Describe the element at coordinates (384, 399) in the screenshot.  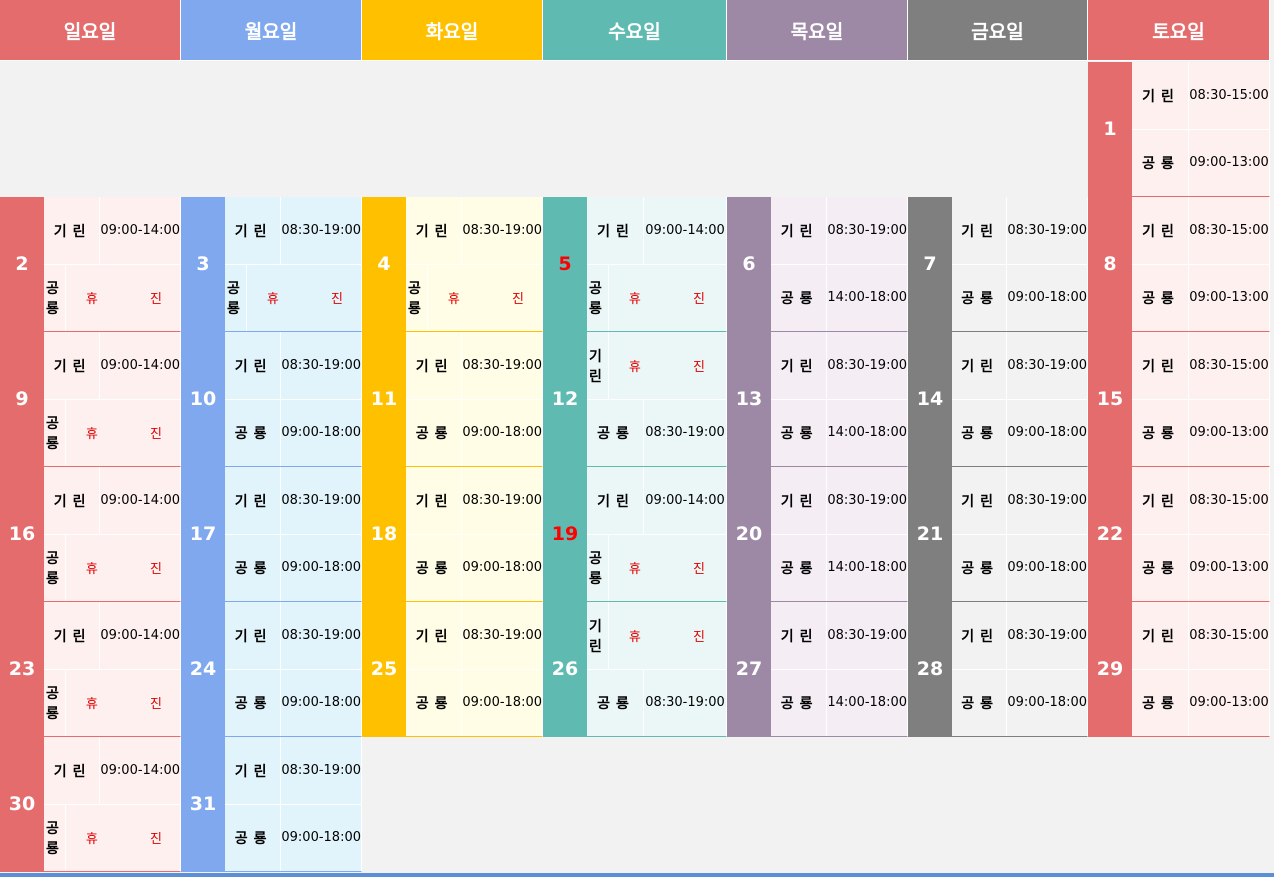
I see `day-number: 11` at that location.